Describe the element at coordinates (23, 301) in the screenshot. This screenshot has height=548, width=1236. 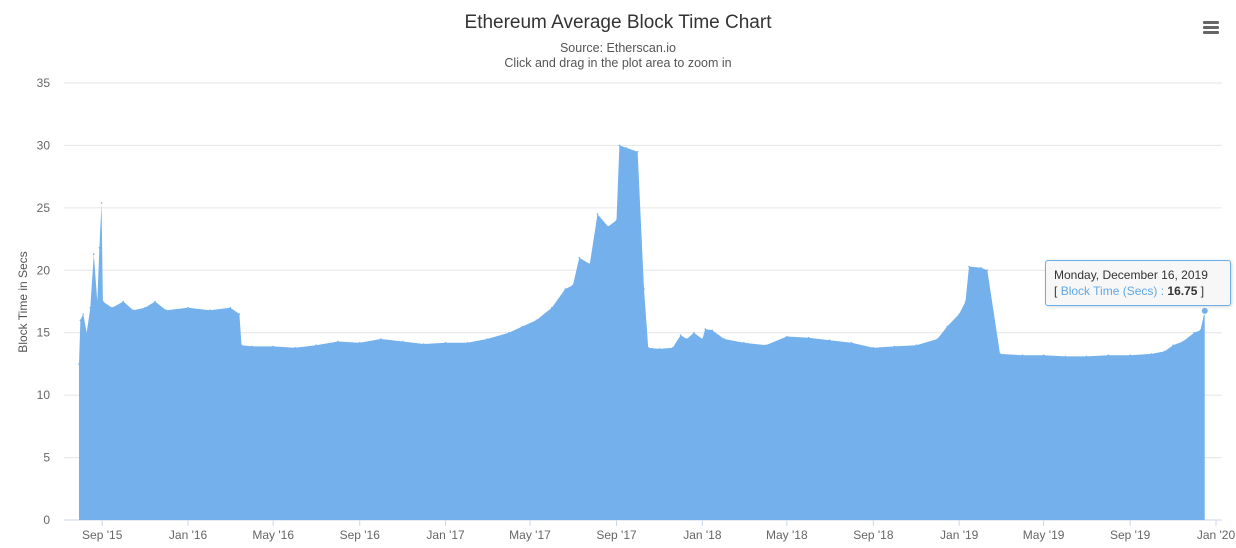
I see `y-axis-title: Block Time in Secs` at that location.